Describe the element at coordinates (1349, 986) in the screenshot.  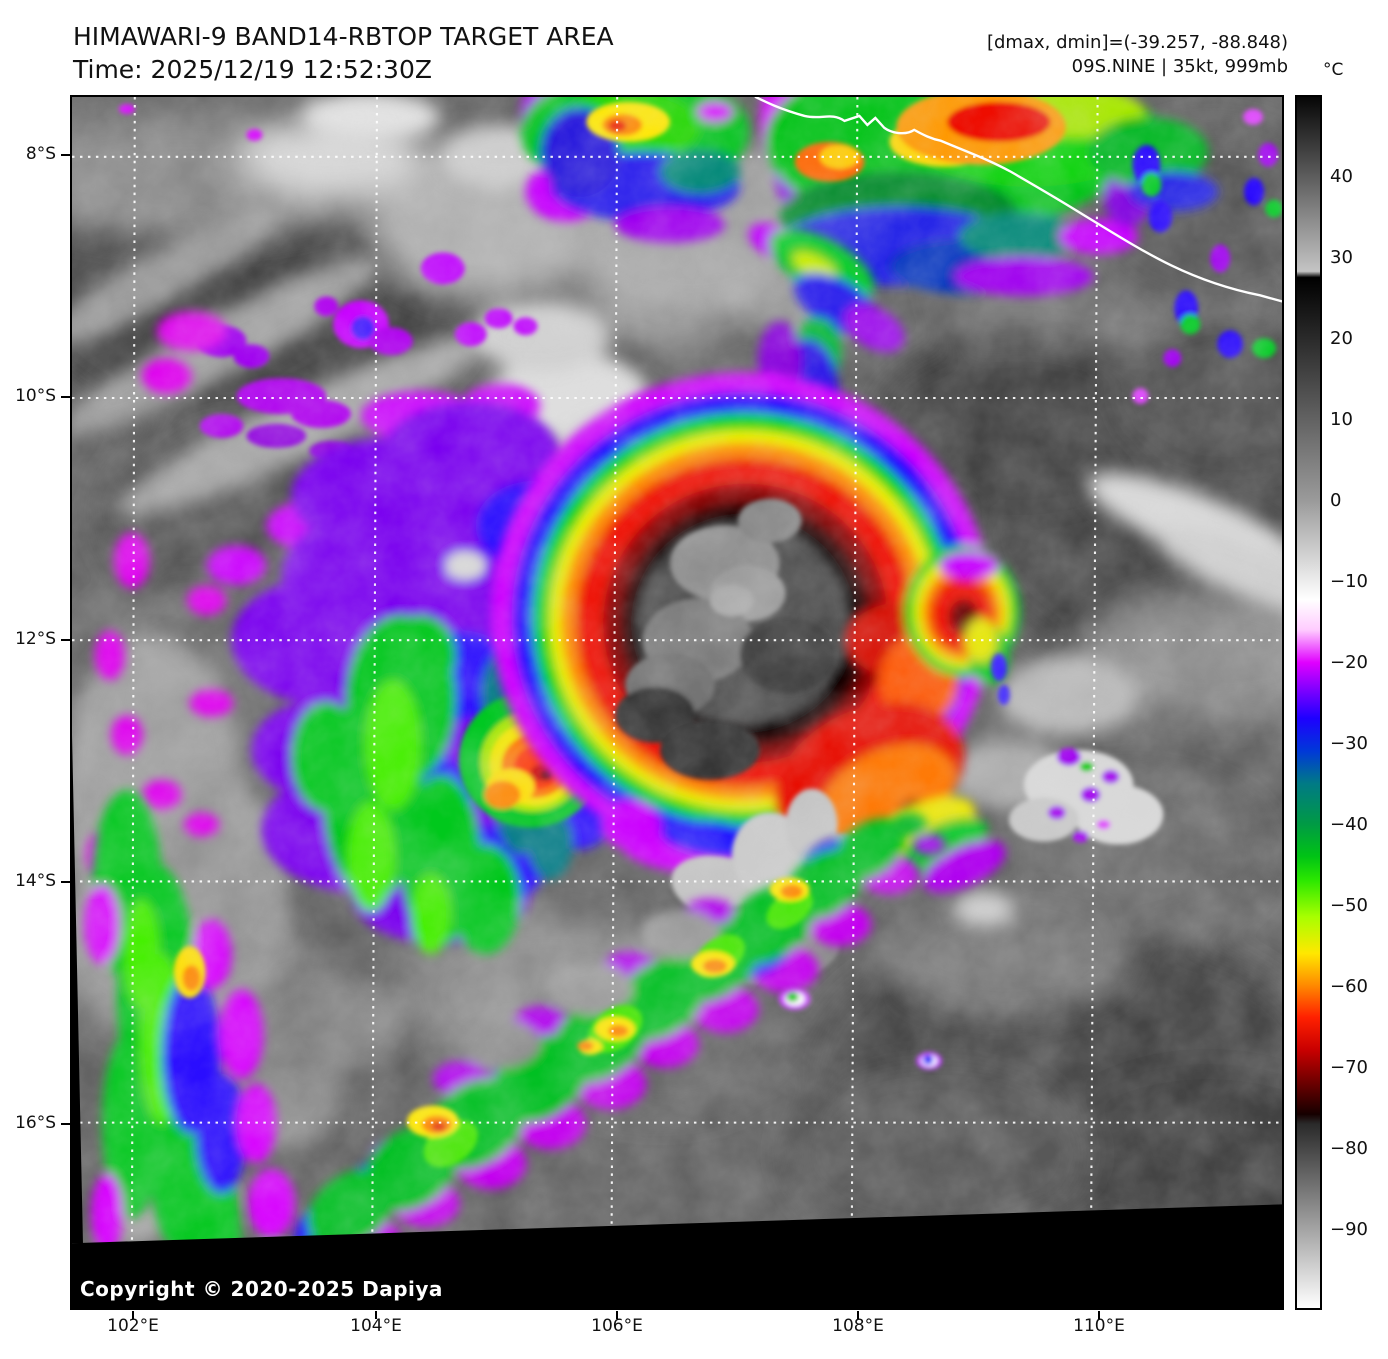
I see `cb-tick-m60: −60` at that location.